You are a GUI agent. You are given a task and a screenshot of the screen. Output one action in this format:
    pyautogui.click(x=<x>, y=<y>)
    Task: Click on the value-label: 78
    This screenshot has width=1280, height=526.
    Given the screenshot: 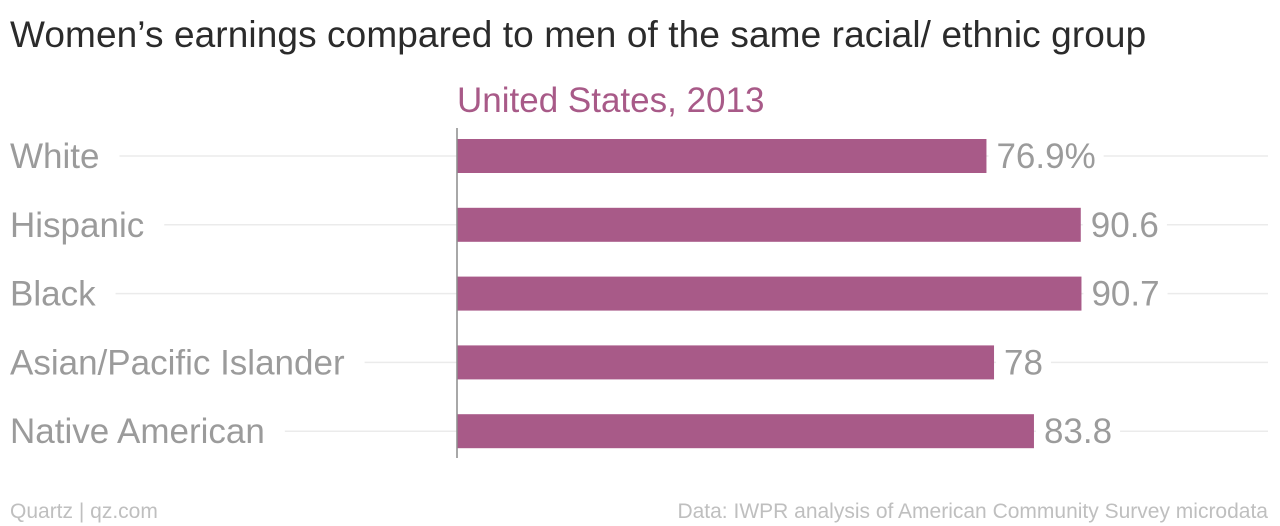 What is the action you would take?
    pyautogui.click(x=1023, y=362)
    